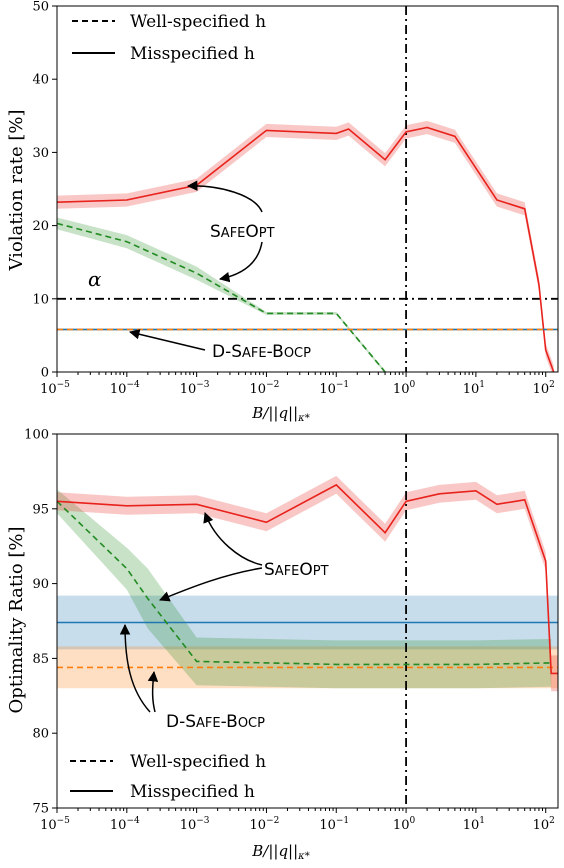 This screenshot has width=564, height=868. What do you see at coordinates (224, 196) in the screenshot?
I see `arrow-safeopt-top-red` at bounding box center [224, 196].